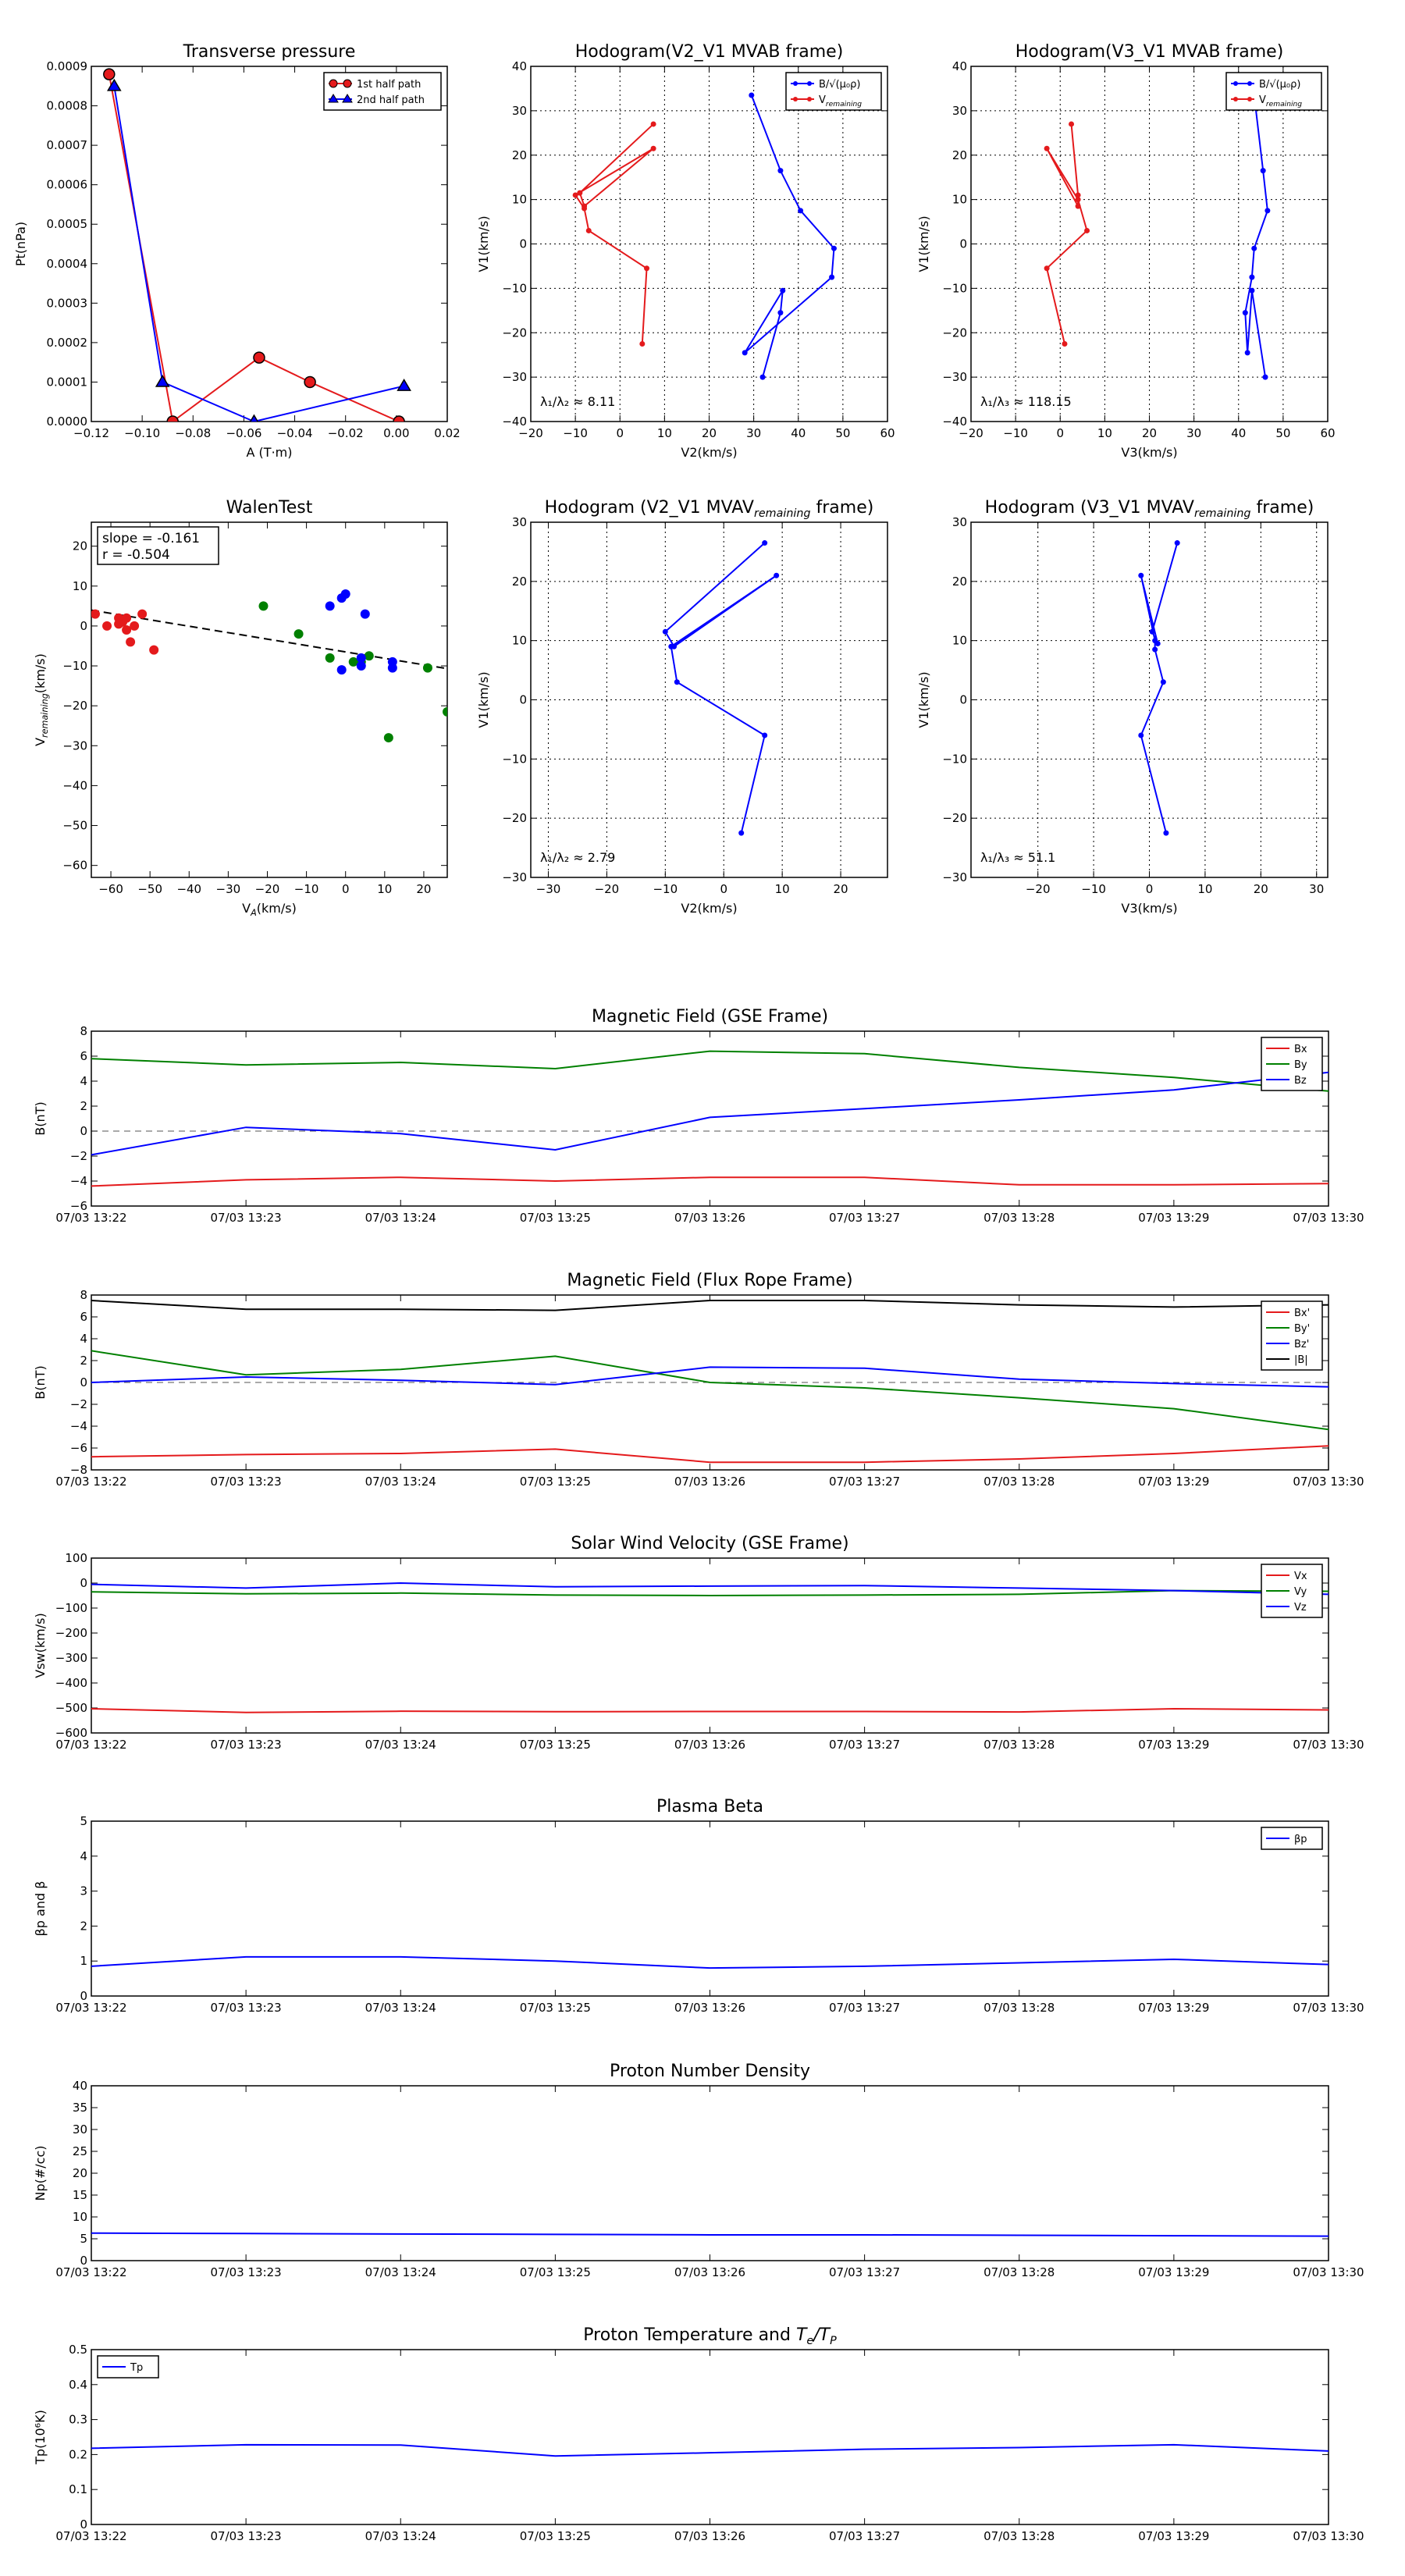  What do you see at coordinates (68, 343) in the screenshot?
I see `y-tick-label: 0.0002` at bounding box center [68, 343].